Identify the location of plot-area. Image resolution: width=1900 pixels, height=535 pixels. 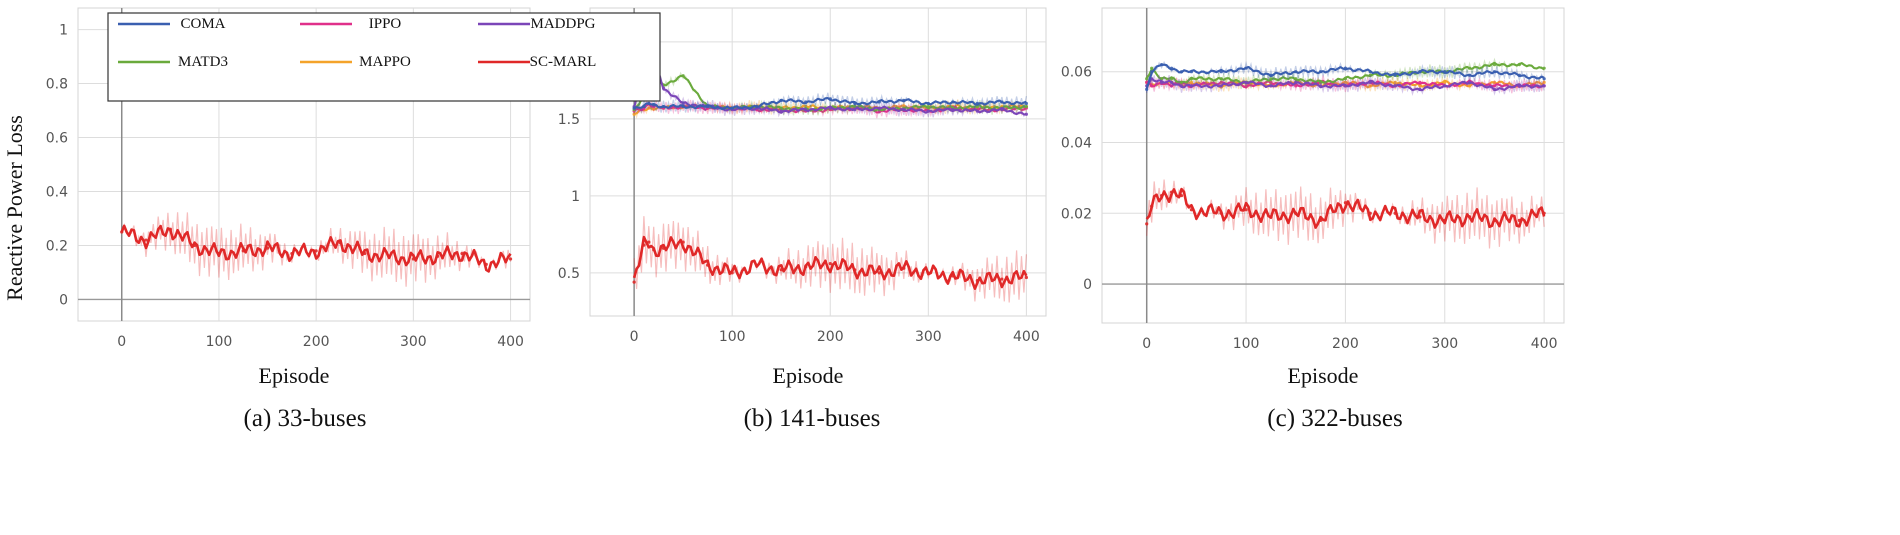
(1333, 165).